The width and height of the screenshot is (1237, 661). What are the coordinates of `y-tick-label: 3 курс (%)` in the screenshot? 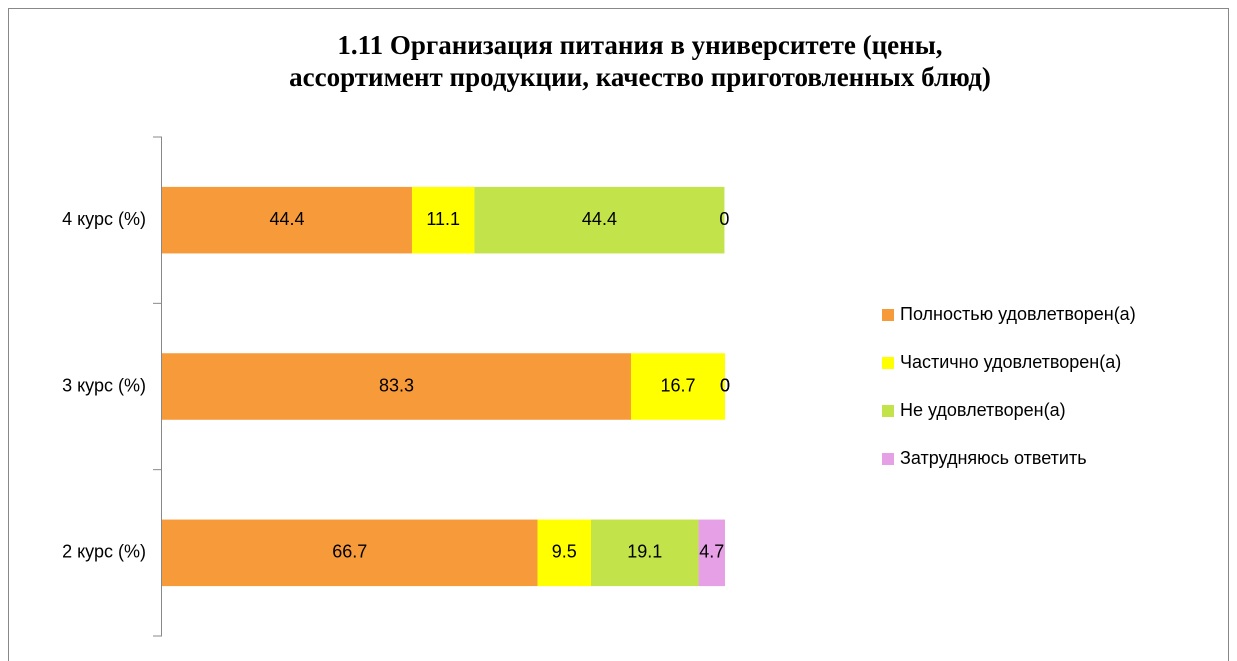 It's located at (104, 385).